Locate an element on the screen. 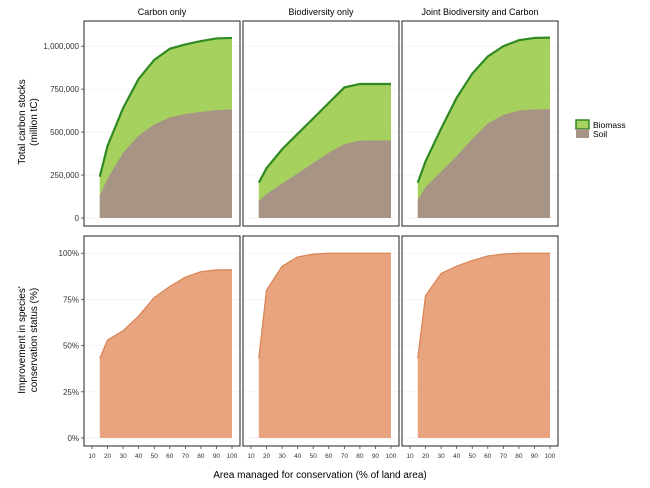 This screenshot has width=650, height=488. y-tick-label-carbon-only-carbon-0: 0 is located at coordinates (77, 218).